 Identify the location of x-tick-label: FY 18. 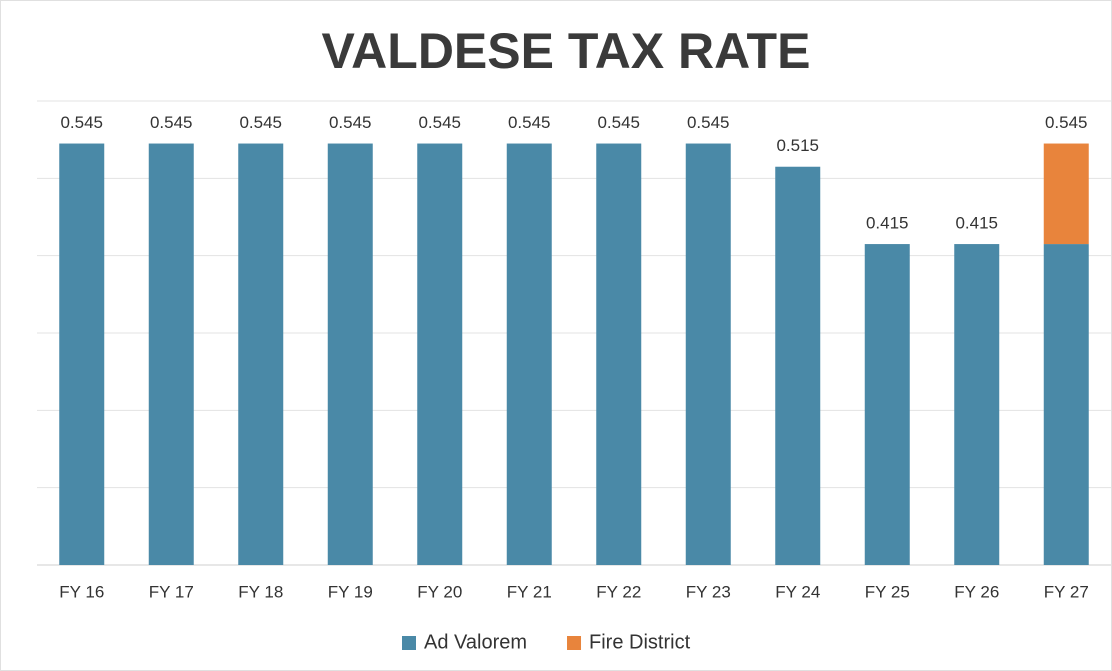
(260, 591).